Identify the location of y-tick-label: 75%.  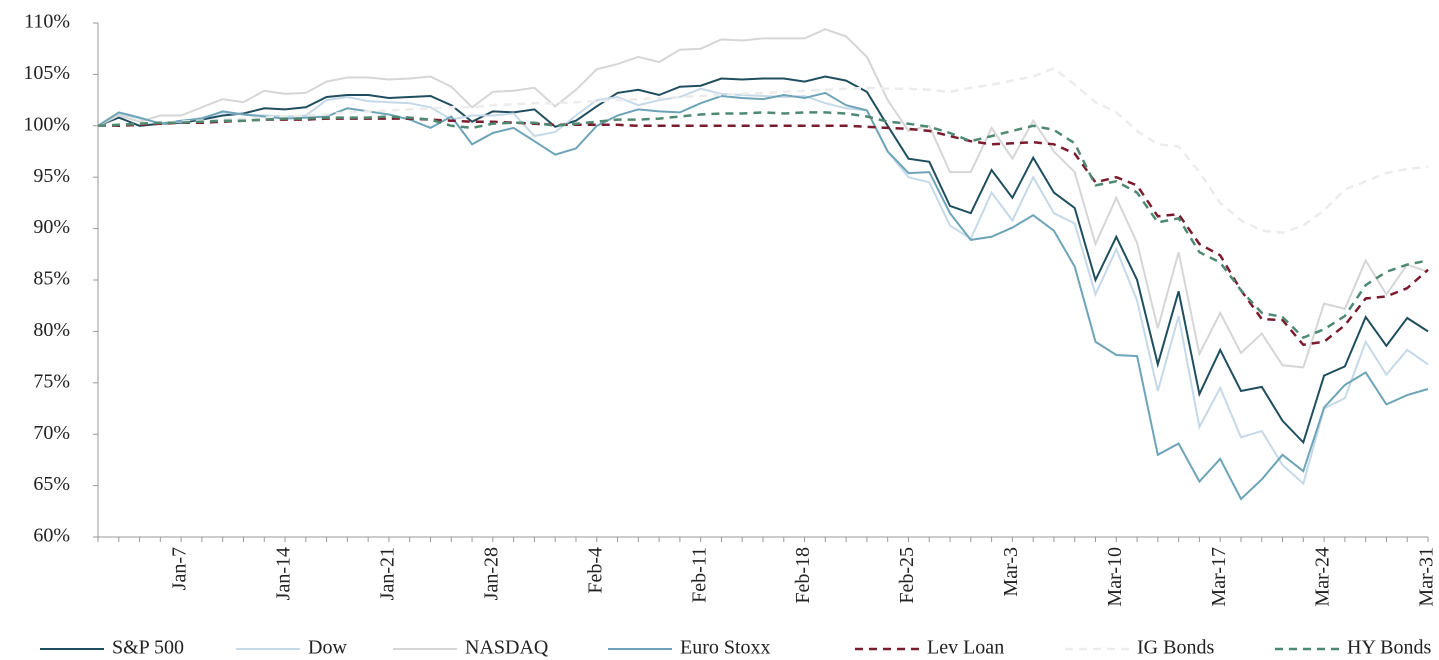
(51, 381).